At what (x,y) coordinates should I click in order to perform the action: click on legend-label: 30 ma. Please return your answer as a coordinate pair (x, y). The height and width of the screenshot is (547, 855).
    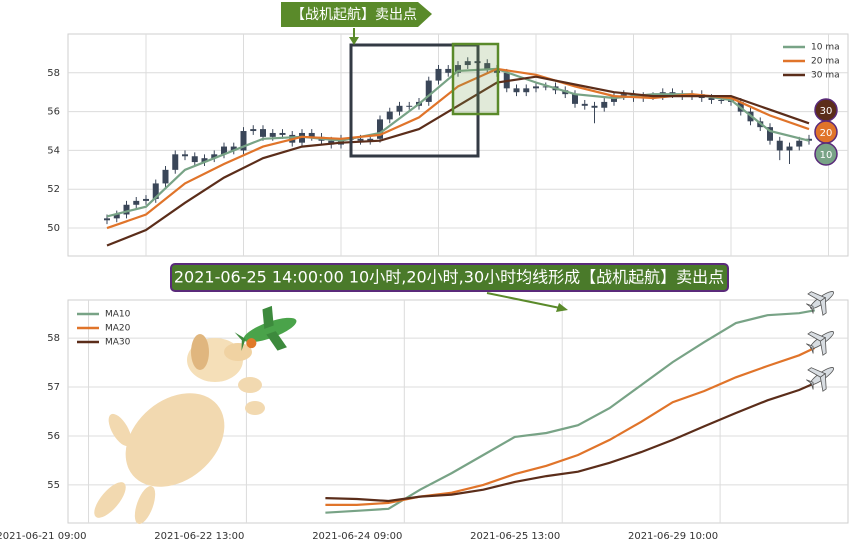
    Looking at the image, I should click on (825, 76).